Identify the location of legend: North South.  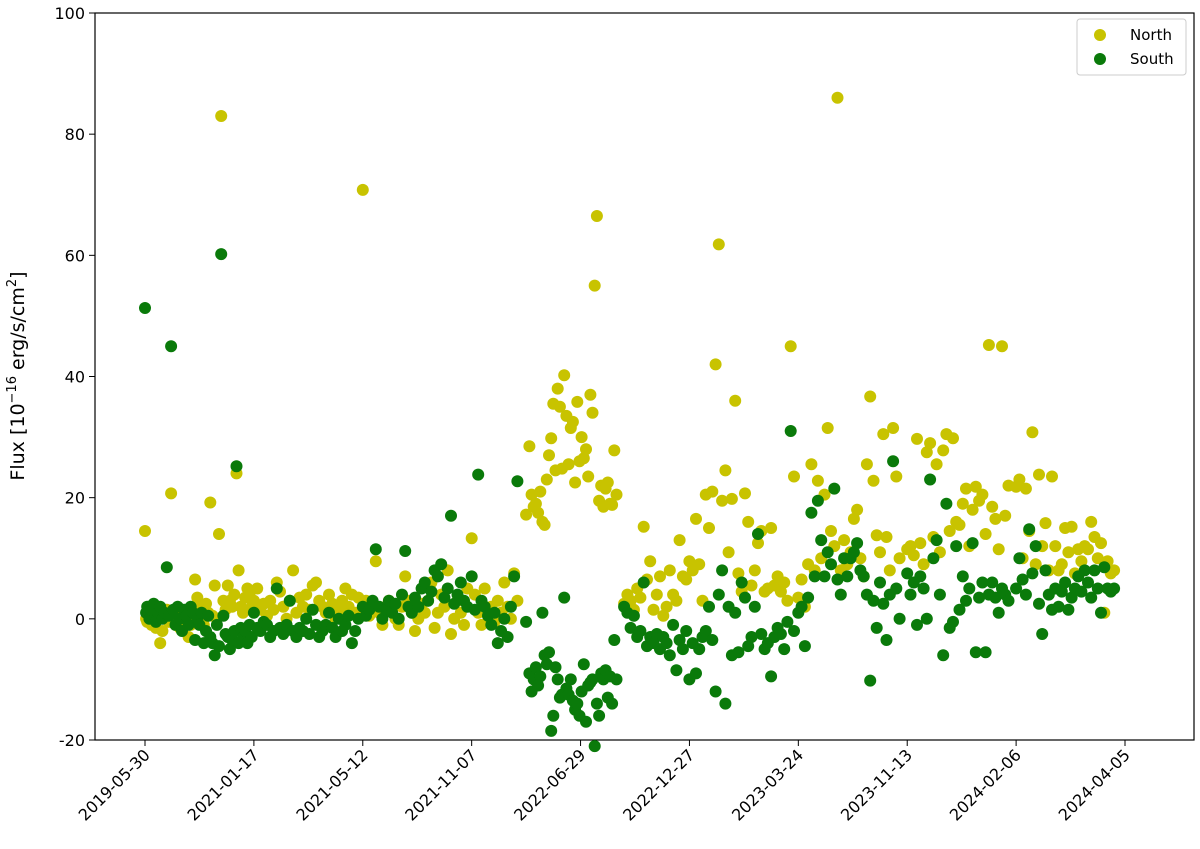
(1131, 47).